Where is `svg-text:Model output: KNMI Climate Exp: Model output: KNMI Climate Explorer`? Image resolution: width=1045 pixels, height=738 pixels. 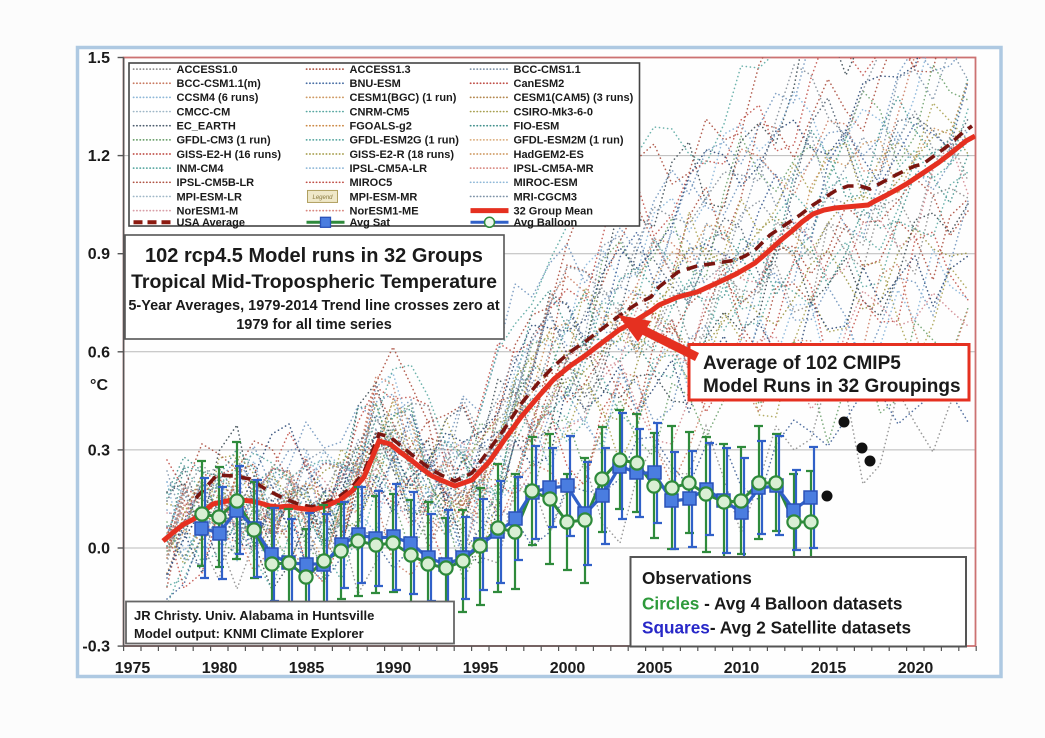 svg-text:Model output: KNMI Climate Exp: Model output: KNMI Climate Explorer is located at coordinates (249, 633).